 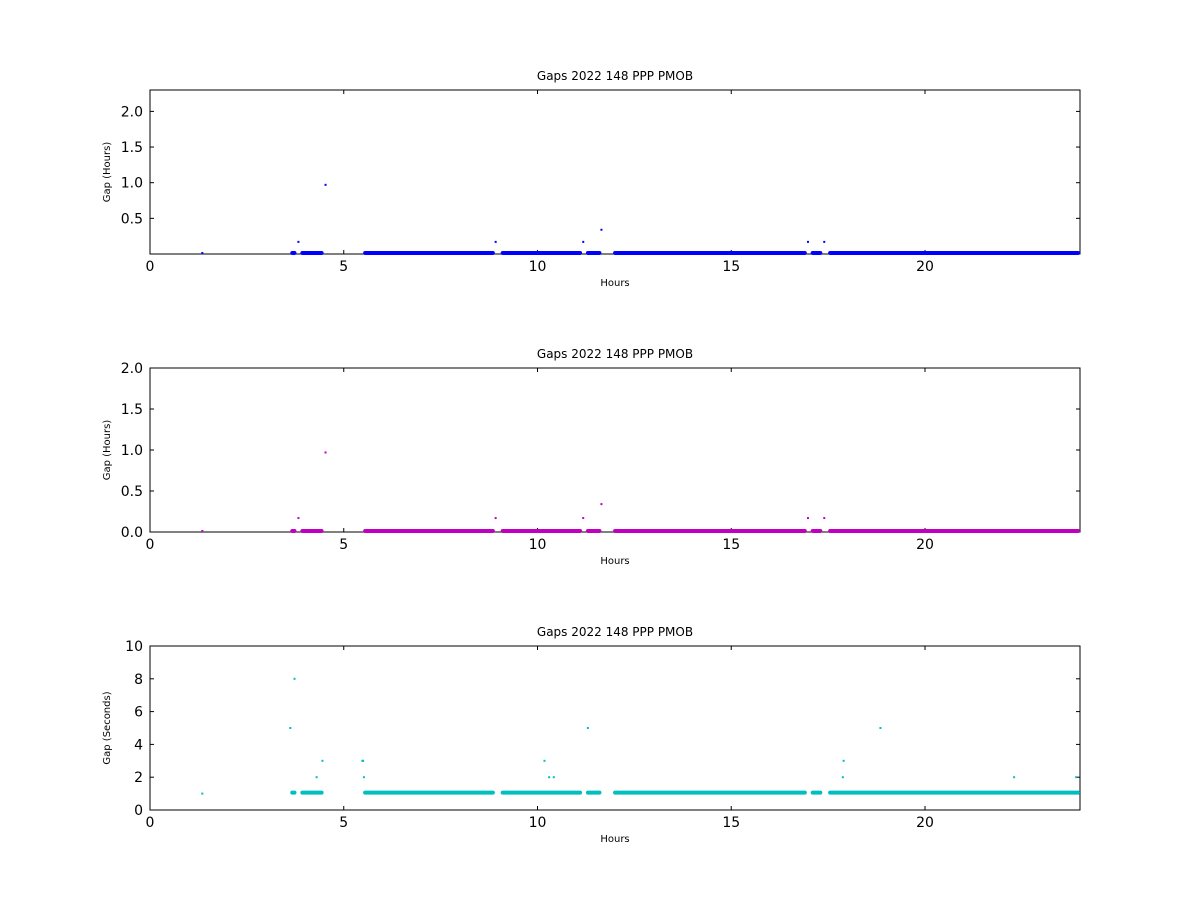 What do you see at coordinates (138, 778) in the screenshot?
I see `y-tick-label: 2` at bounding box center [138, 778].